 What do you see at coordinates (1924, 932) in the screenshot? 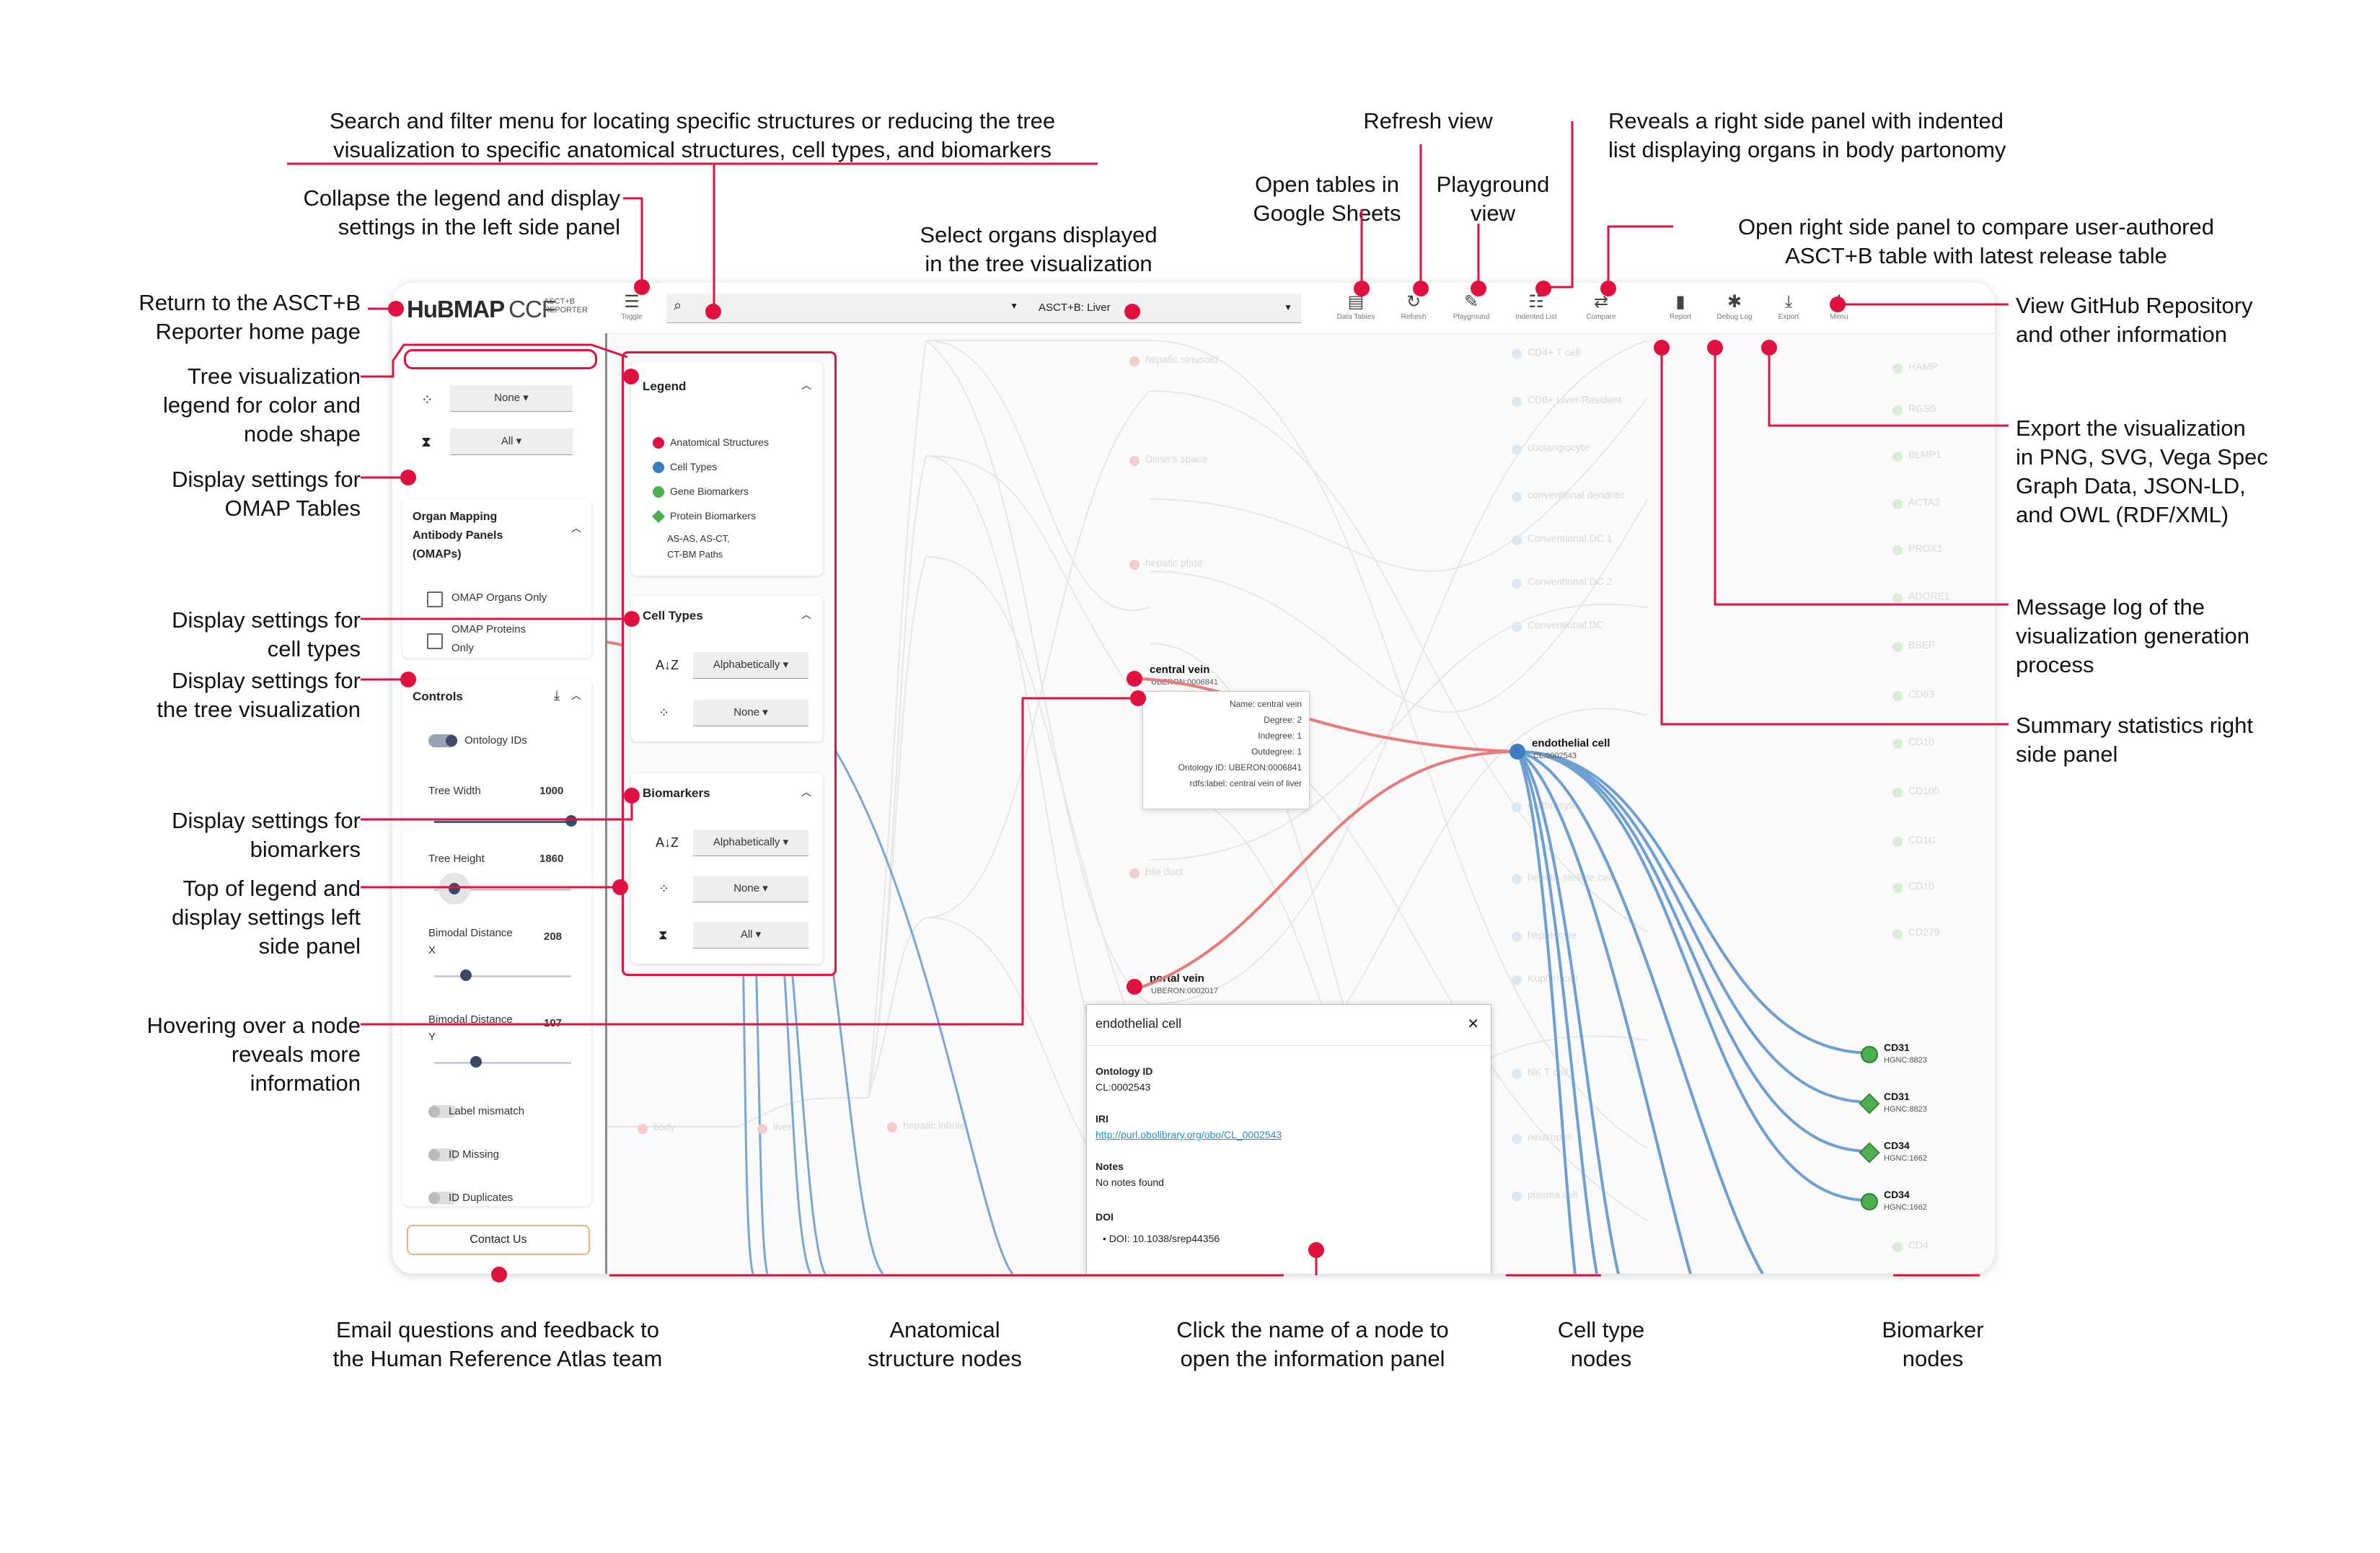
I see `faint-node-label: CD279` at bounding box center [1924, 932].